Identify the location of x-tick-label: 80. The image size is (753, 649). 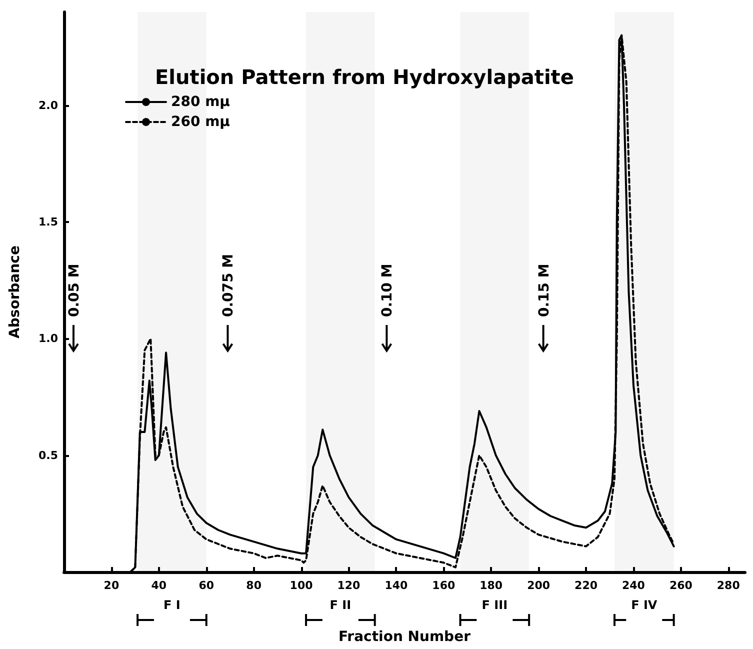
(254, 585).